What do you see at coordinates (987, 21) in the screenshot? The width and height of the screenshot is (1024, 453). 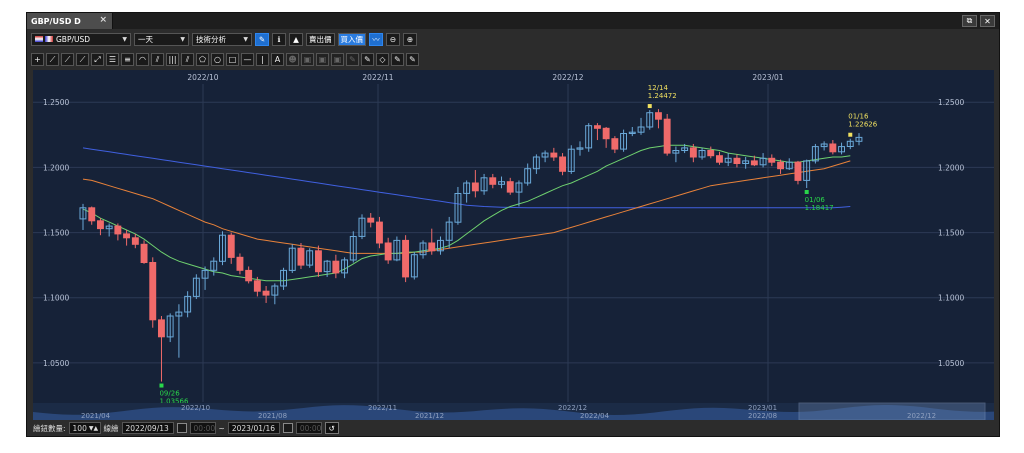 I see `close-window-button: ✕` at bounding box center [987, 21].